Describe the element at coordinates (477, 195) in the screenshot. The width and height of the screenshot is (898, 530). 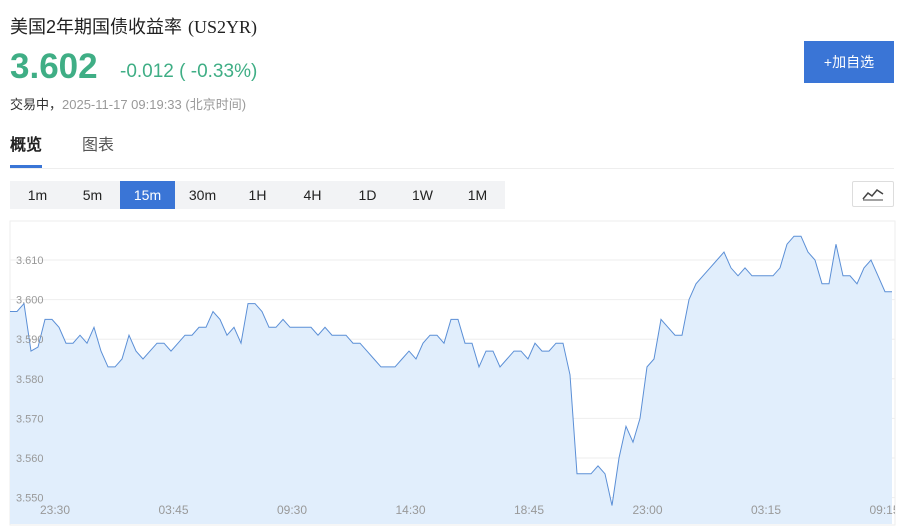
I see `interval-1mo: 1M` at that location.